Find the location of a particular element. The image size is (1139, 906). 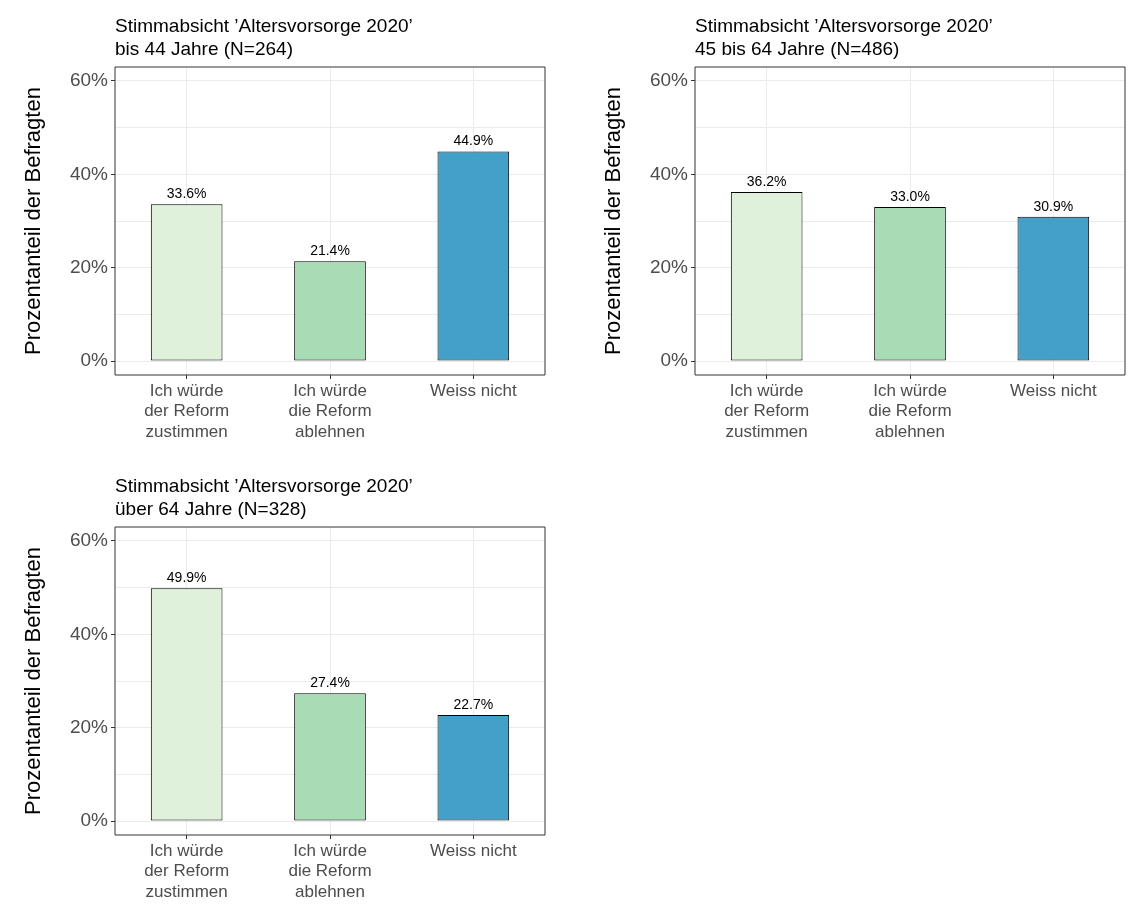

data-label: 22.7% is located at coordinates (473, 703).